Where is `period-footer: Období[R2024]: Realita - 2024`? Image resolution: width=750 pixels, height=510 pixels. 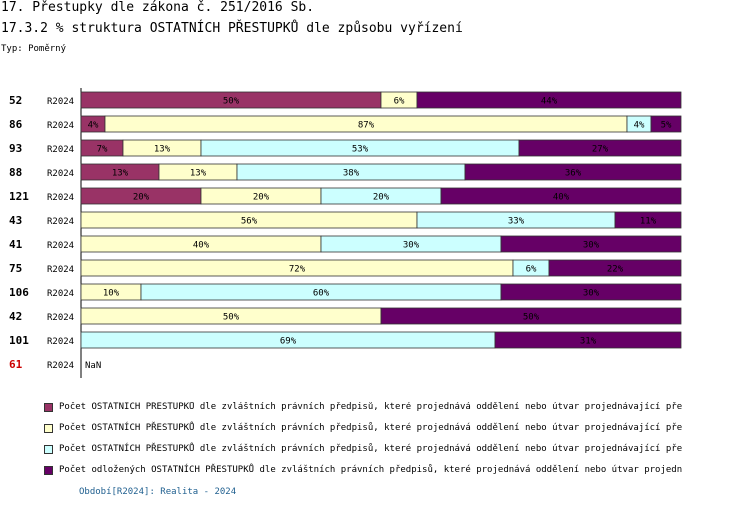
period-footer: Období[R2024]: Realita - 2024 is located at coordinates (158, 492).